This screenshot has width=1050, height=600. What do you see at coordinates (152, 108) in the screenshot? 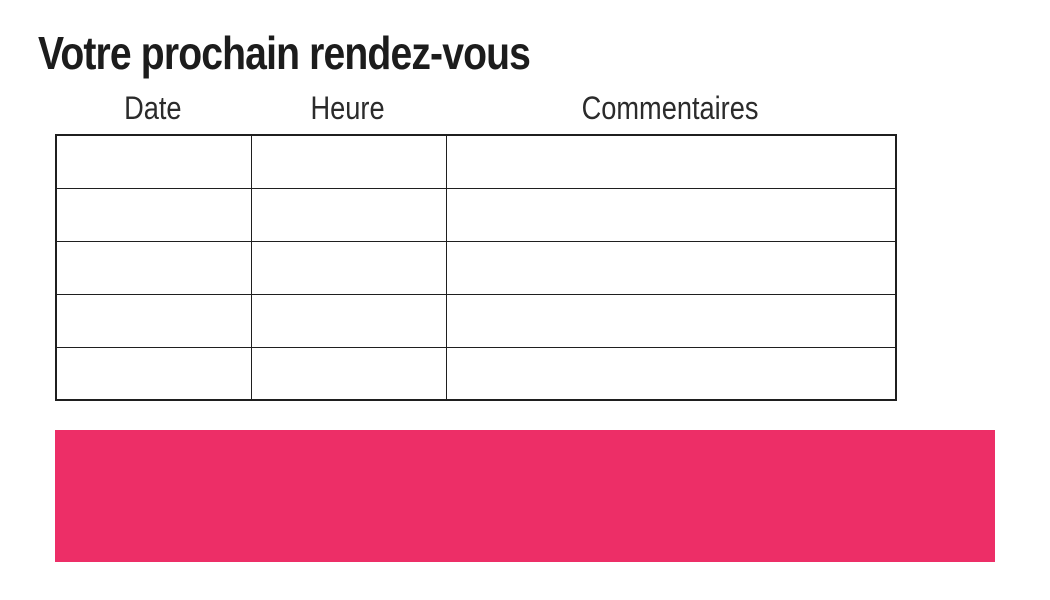
I see `column-header-date: Date` at bounding box center [152, 108].